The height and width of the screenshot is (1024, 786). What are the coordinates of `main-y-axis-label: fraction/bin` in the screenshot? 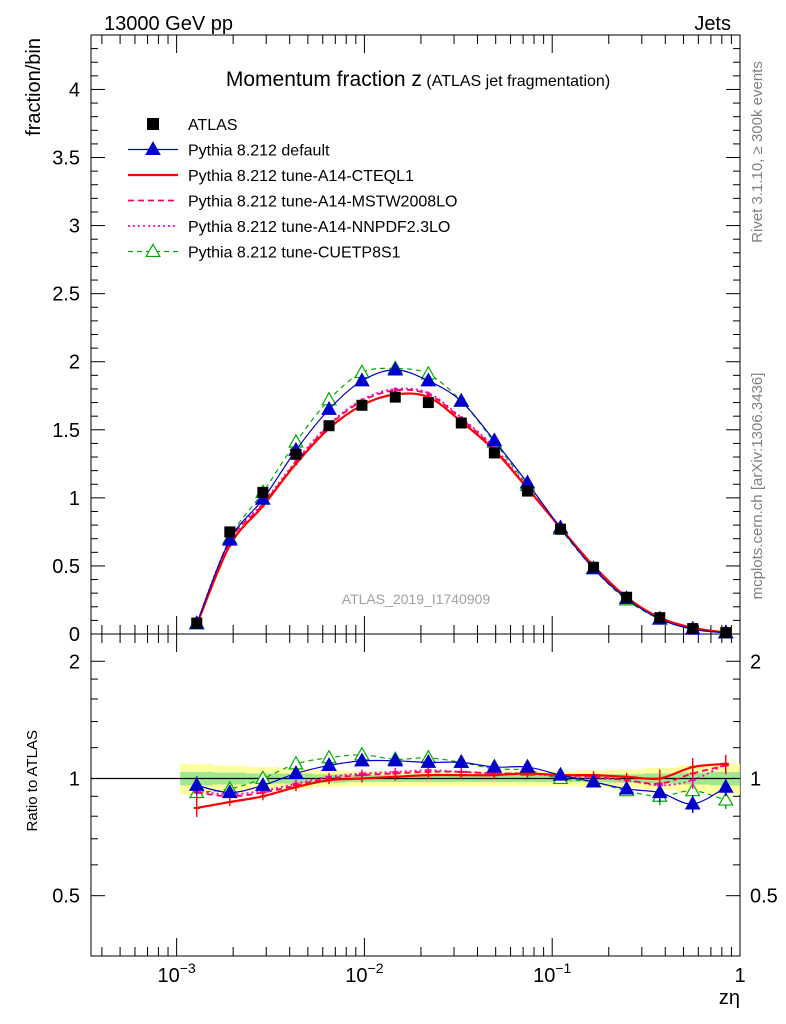 It's located at (34, 87).